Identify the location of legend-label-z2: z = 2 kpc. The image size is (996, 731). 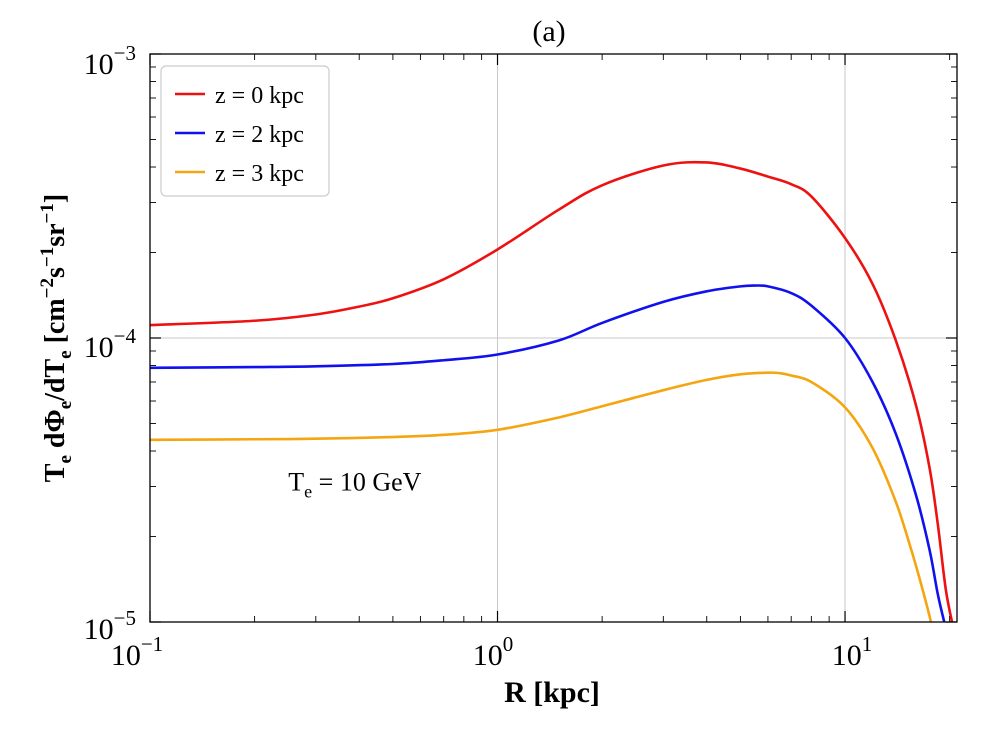
(259, 135).